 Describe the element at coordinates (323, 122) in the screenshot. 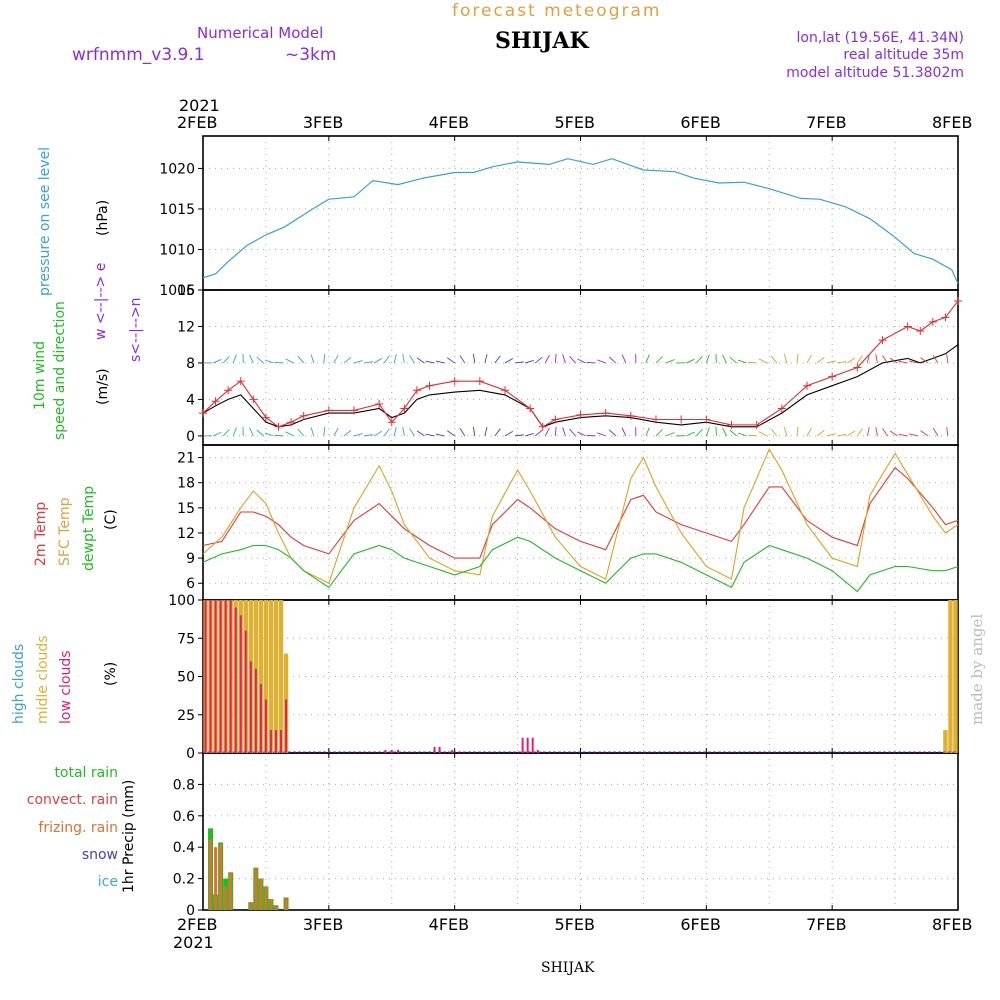

I see `top-date-tick: 3FEB` at that location.